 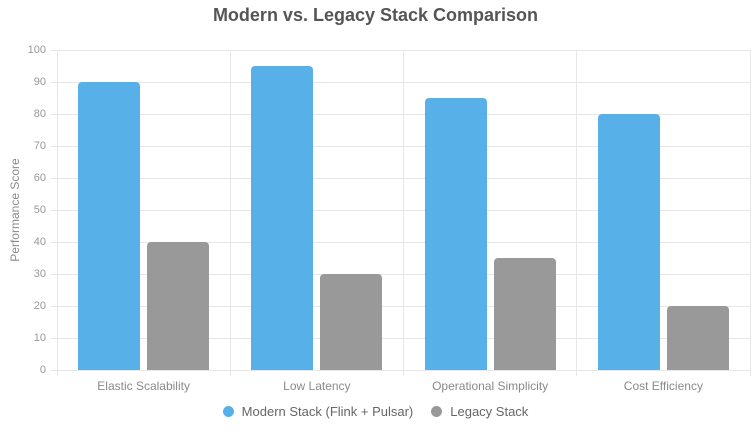 I want to click on y-tick-label: 100, so click(x=36, y=49).